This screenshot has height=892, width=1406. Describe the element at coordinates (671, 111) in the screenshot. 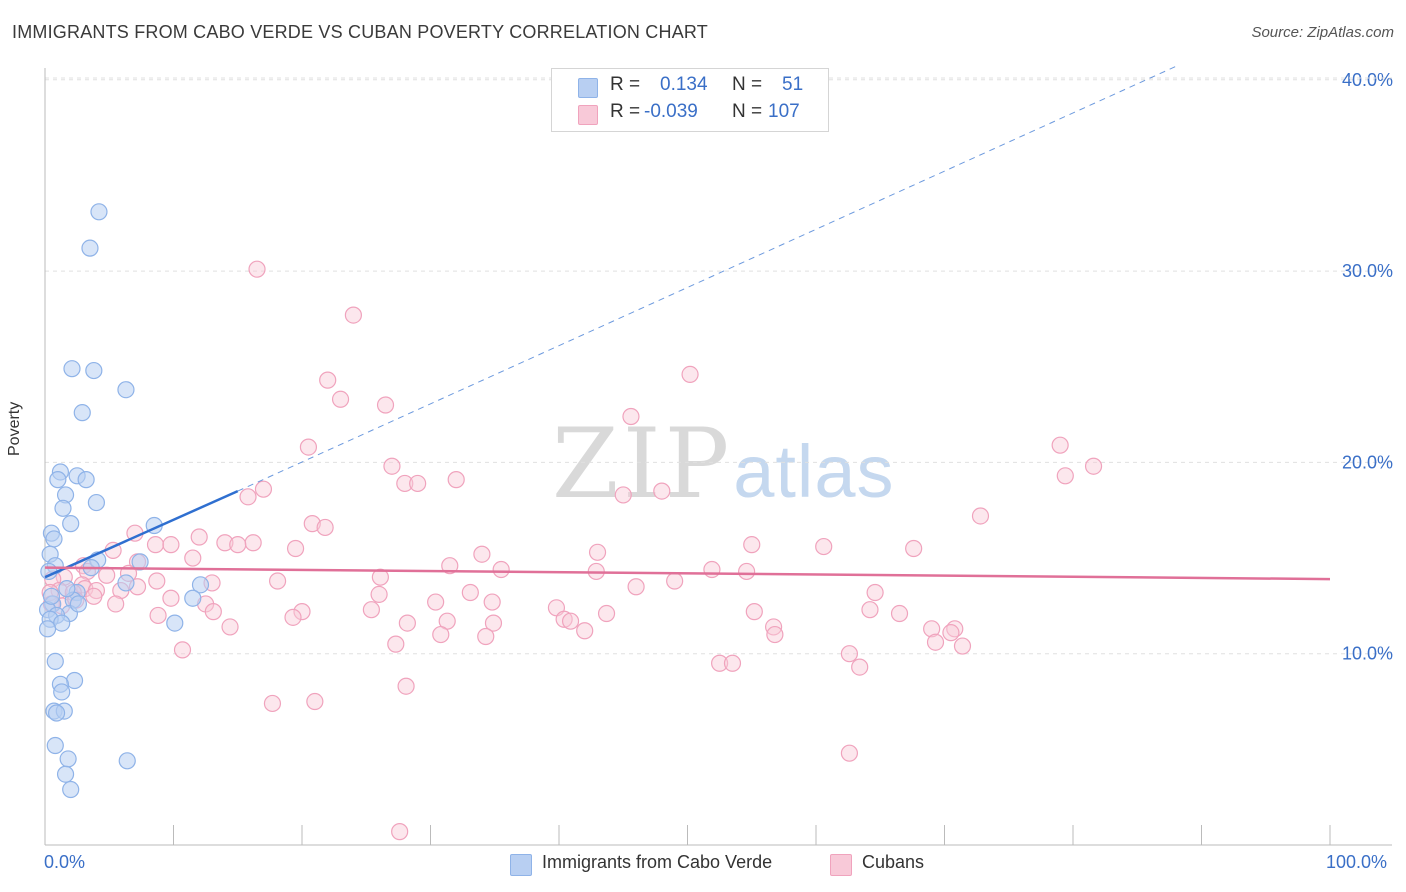

I see `stats-r-value-pink: -0.039` at that location.